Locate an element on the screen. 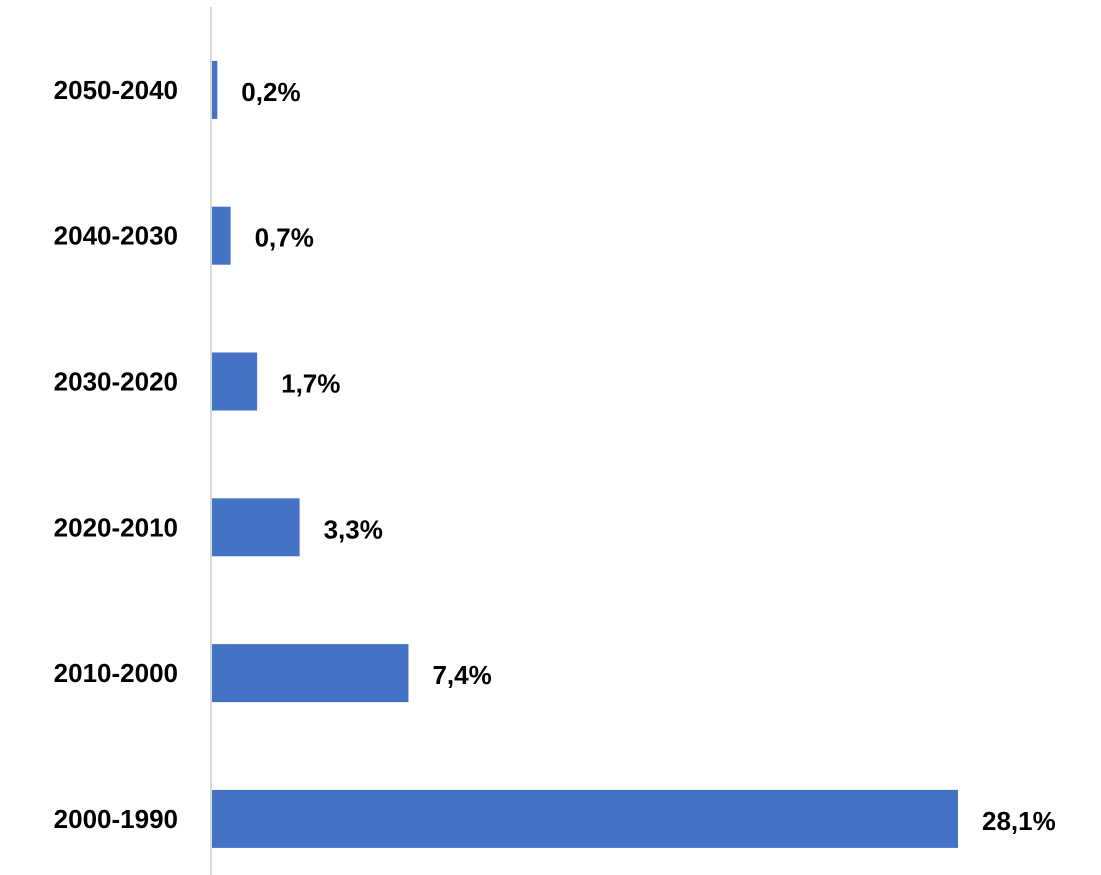  bar-2020-2010 is located at coordinates (256, 527).